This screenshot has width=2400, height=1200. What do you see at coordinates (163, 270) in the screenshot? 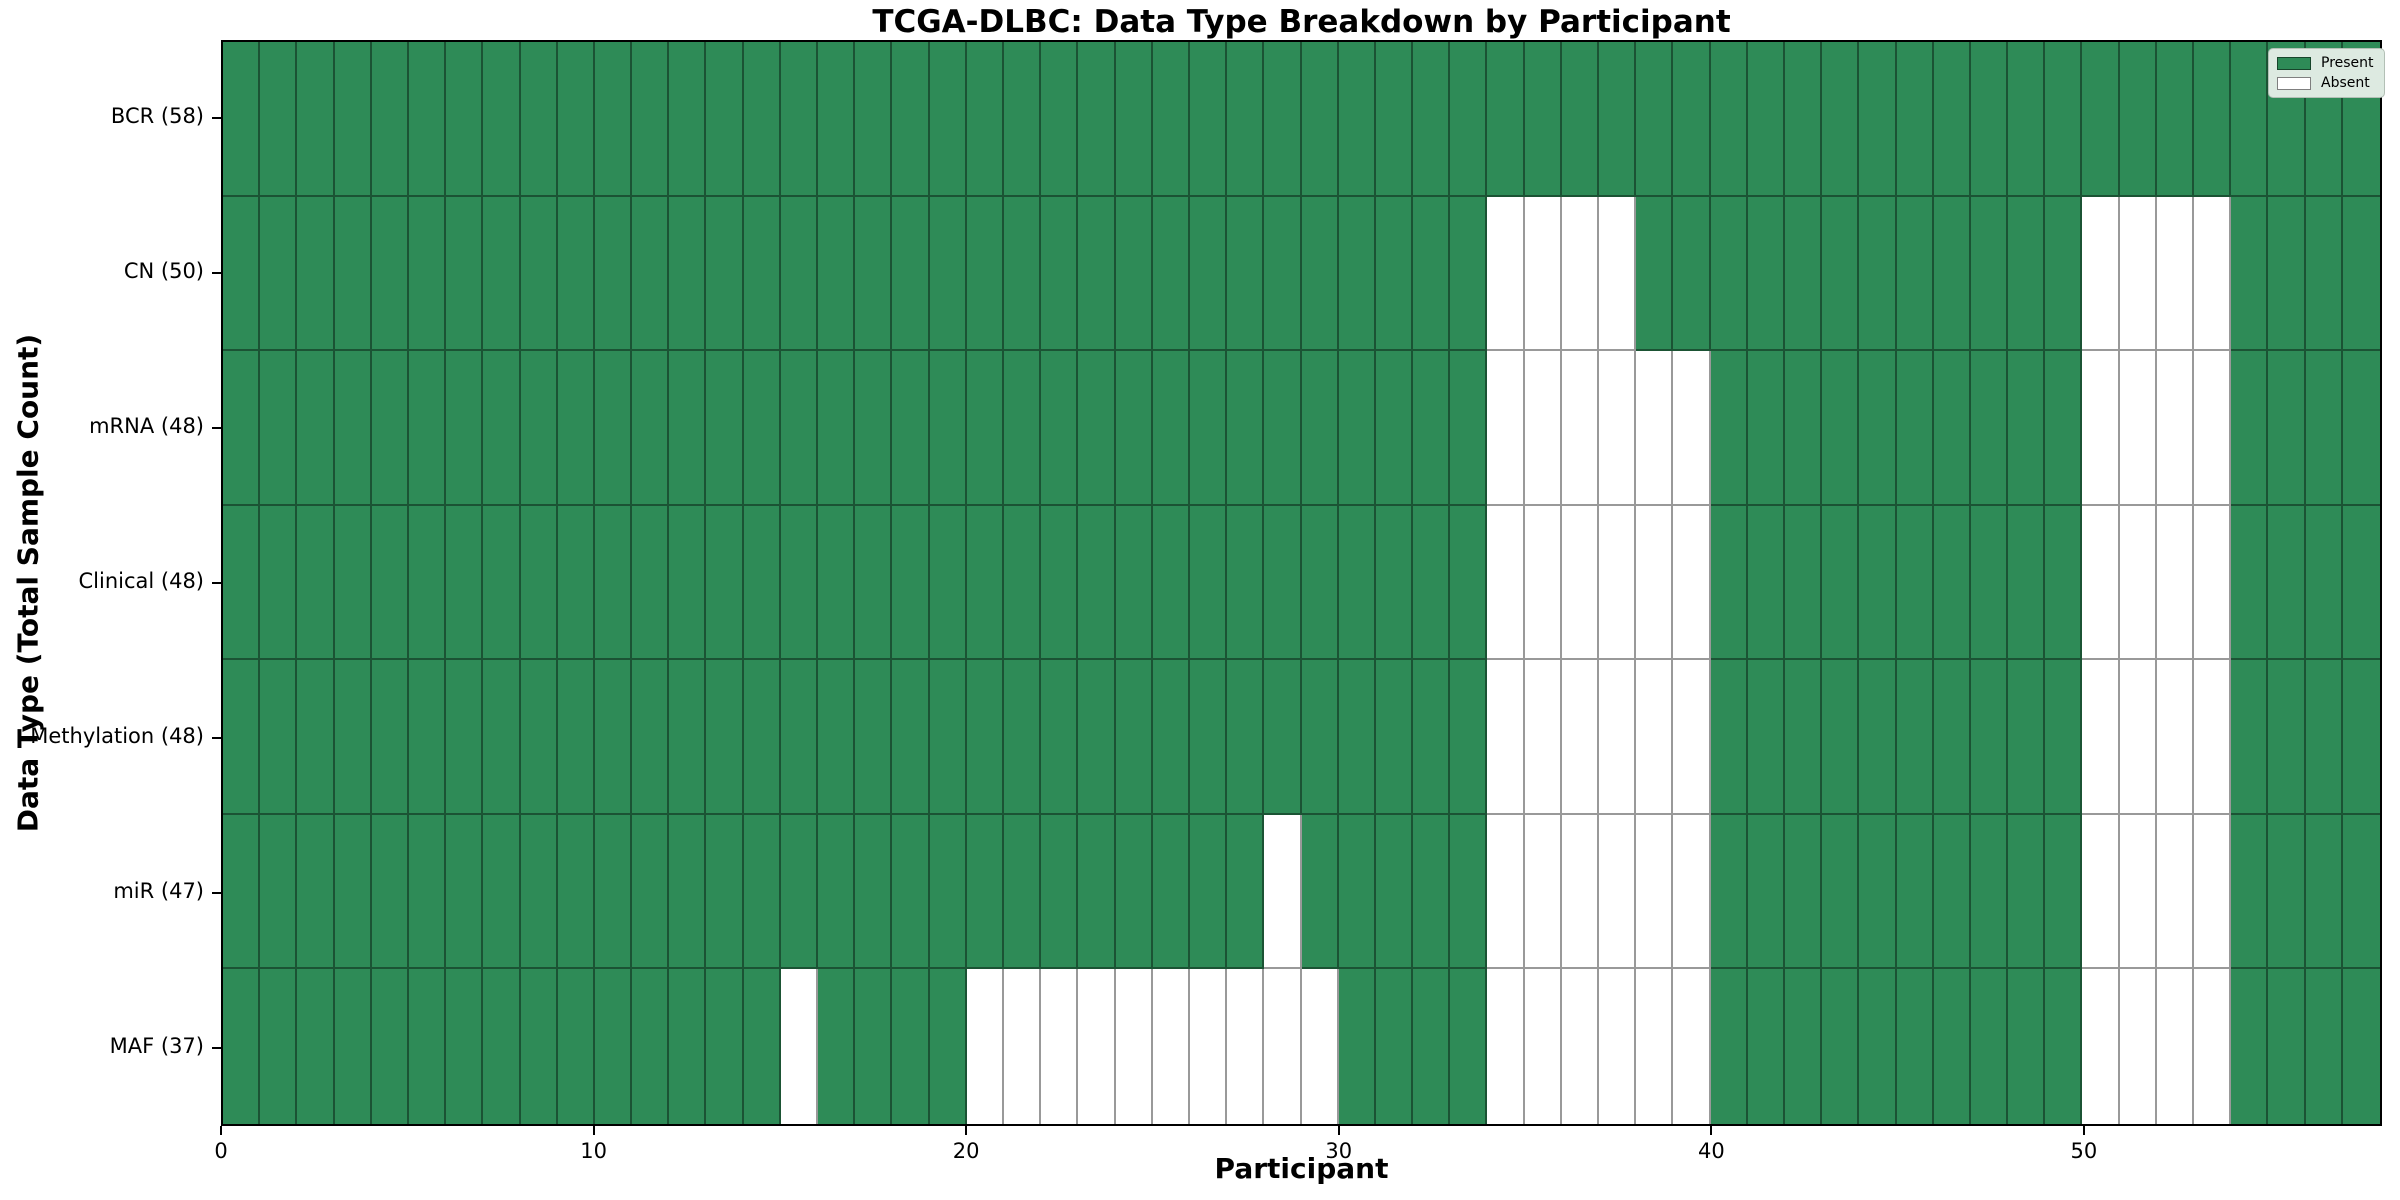
I see `y-tick-label-CN: CN (50)` at bounding box center [163, 270].